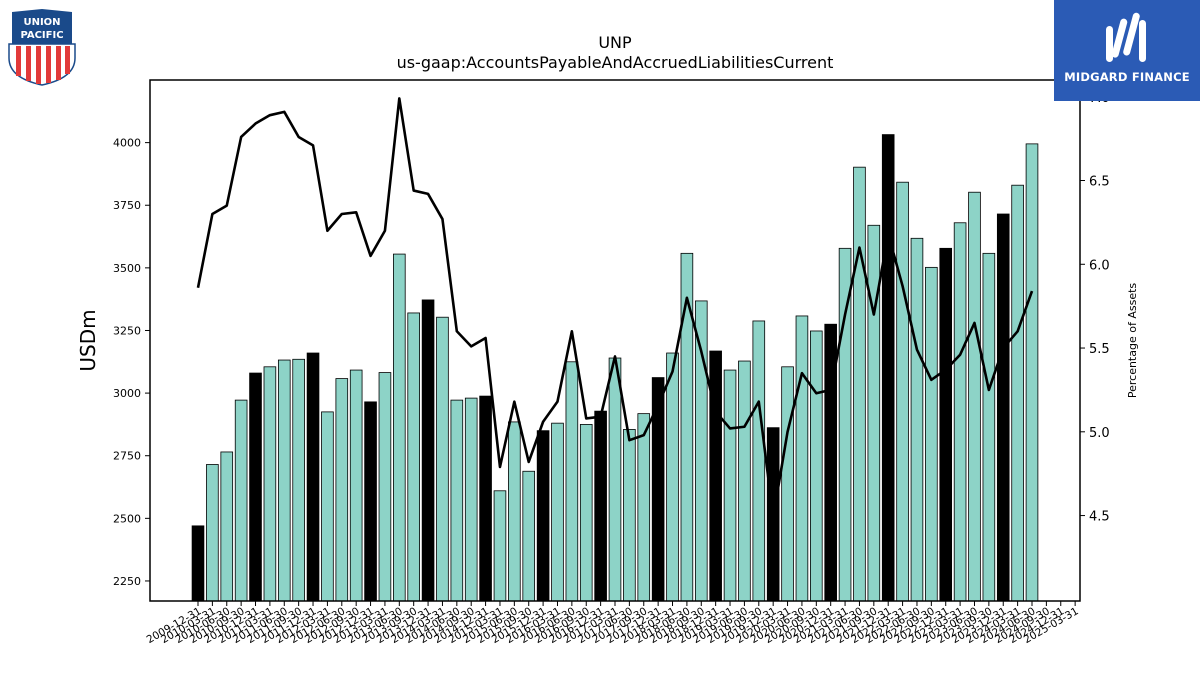 The height and width of the screenshot is (675, 1200). I want to click on y-tick-label: 4000, so click(127, 143).